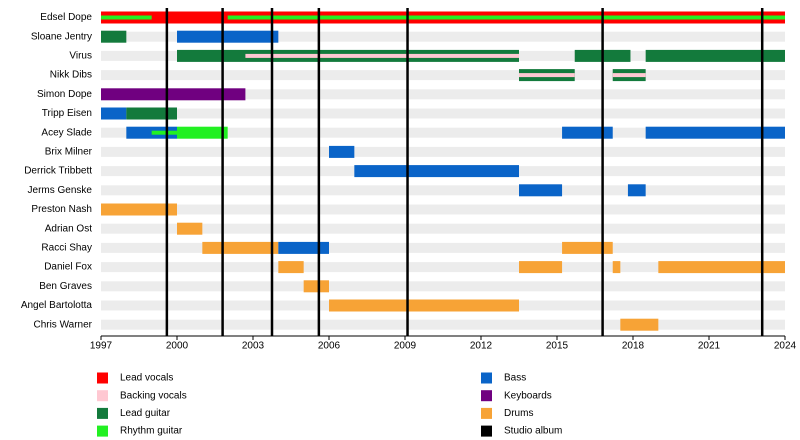 This screenshot has width=800, height=440. I want to click on legend-label: Keyboards, so click(528, 395).